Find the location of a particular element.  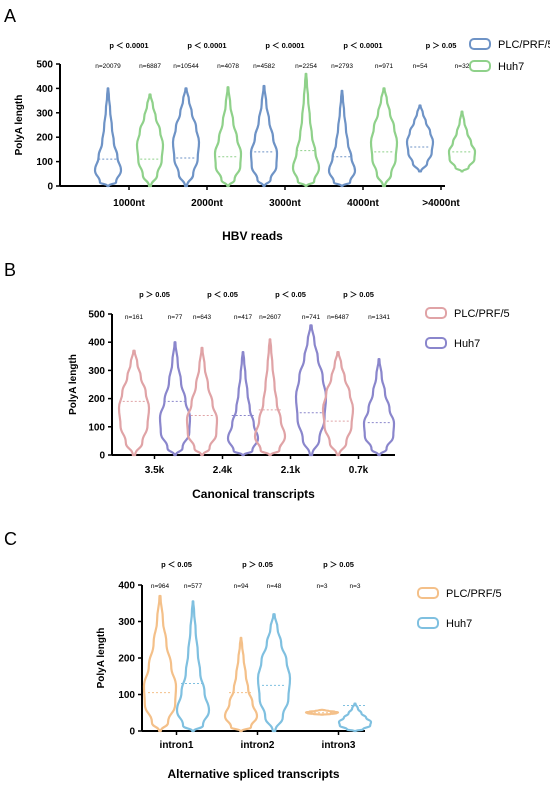

n-count-label: n=54 is located at coordinates (420, 66).